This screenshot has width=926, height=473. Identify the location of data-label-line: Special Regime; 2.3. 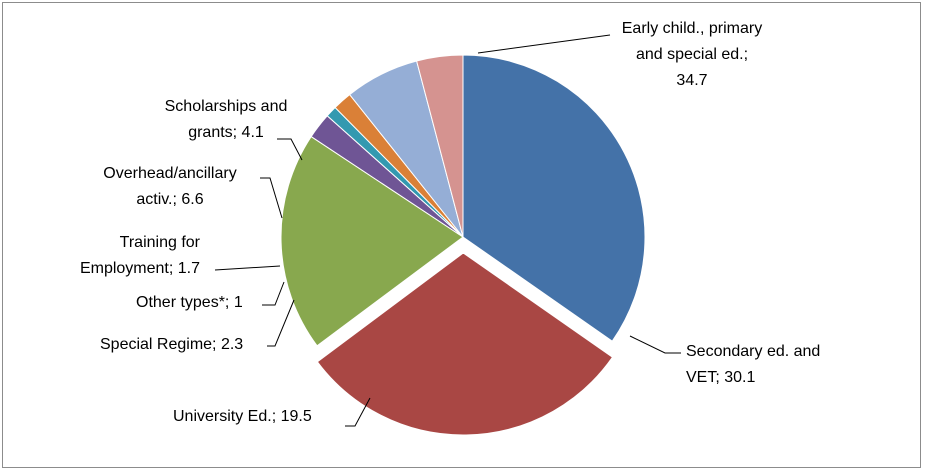
(171, 344).